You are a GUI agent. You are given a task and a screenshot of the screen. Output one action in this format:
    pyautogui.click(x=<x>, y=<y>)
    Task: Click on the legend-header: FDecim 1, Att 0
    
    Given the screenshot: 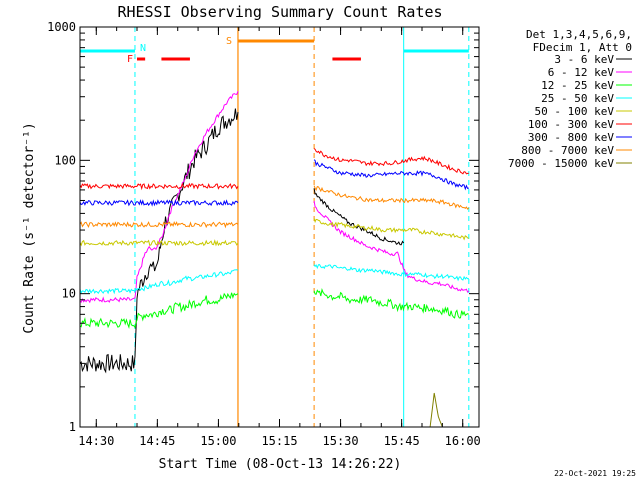 What is the action you would take?
    pyautogui.click(x=582, y=47)
    